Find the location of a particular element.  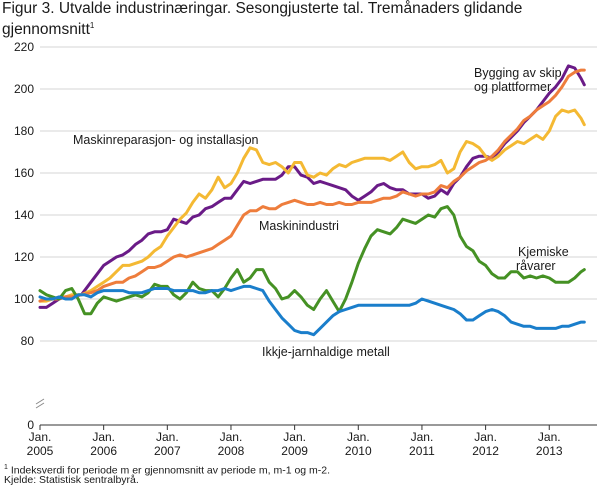

x-tick-label-year: 2011 is located at coordinates (422, 451).